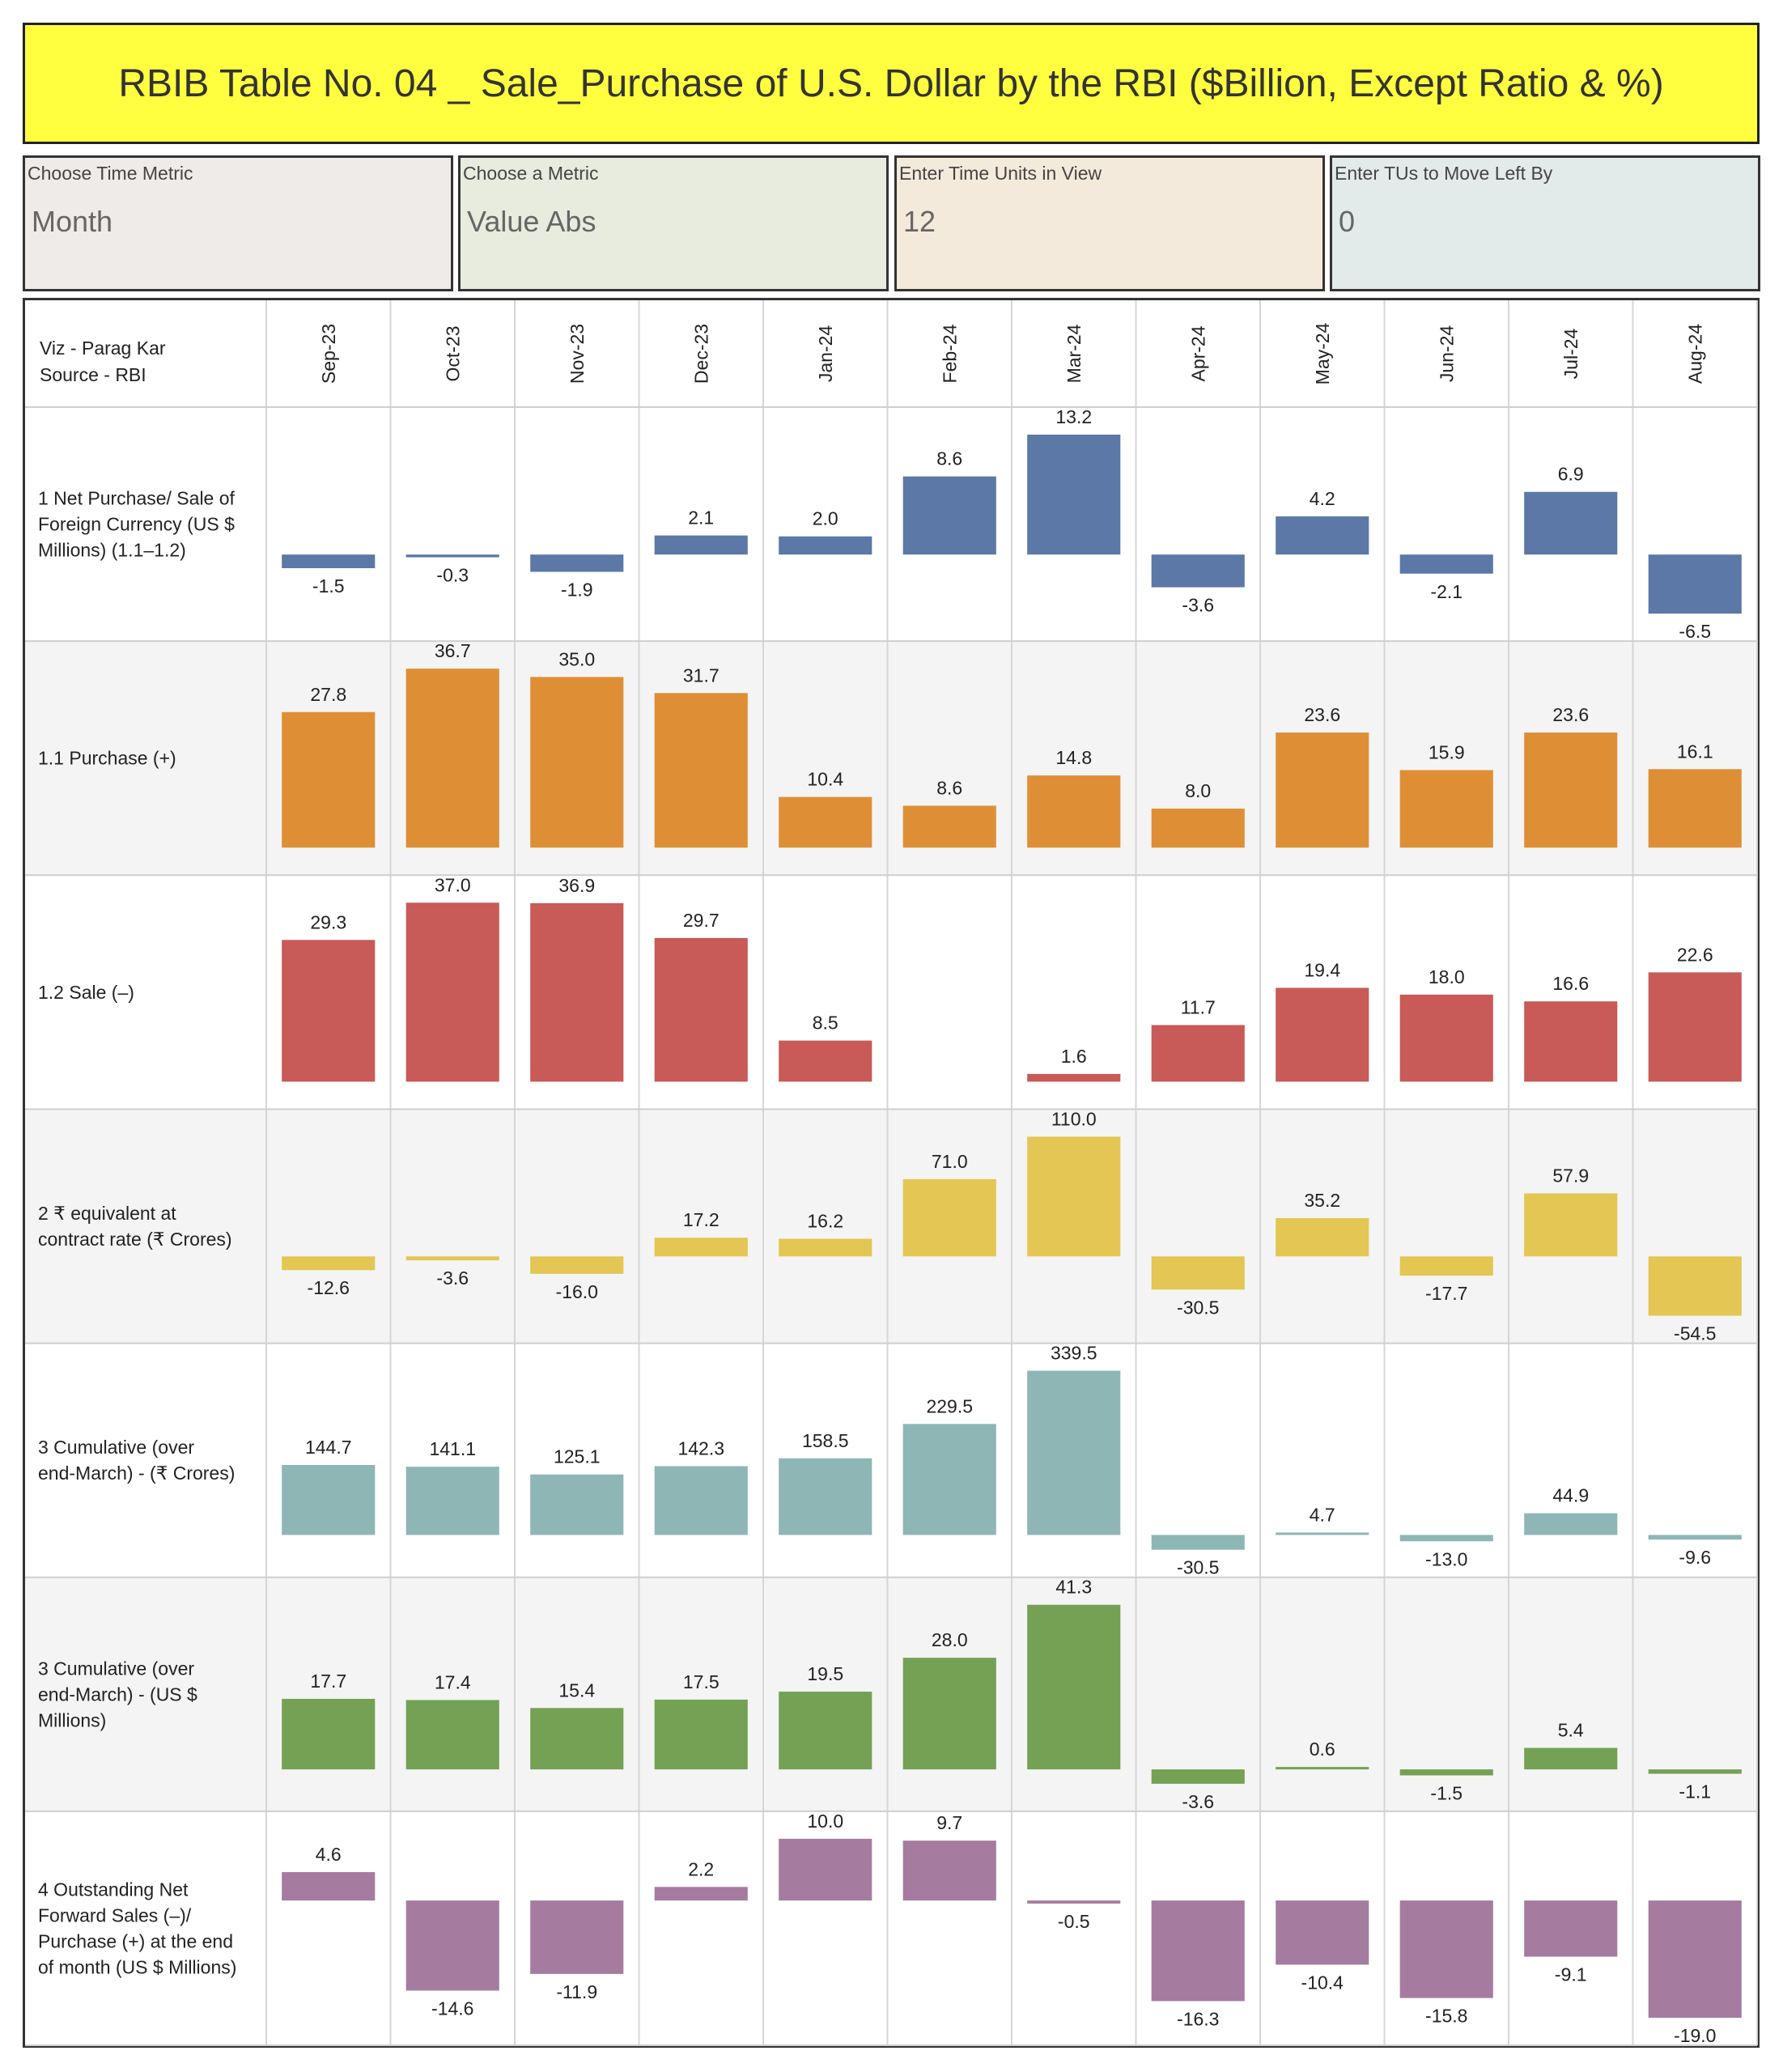 The image size is (1783, 2072). I want to click on move-left-input: Enter TUs to Move Left By 0, so click(1545, 223).